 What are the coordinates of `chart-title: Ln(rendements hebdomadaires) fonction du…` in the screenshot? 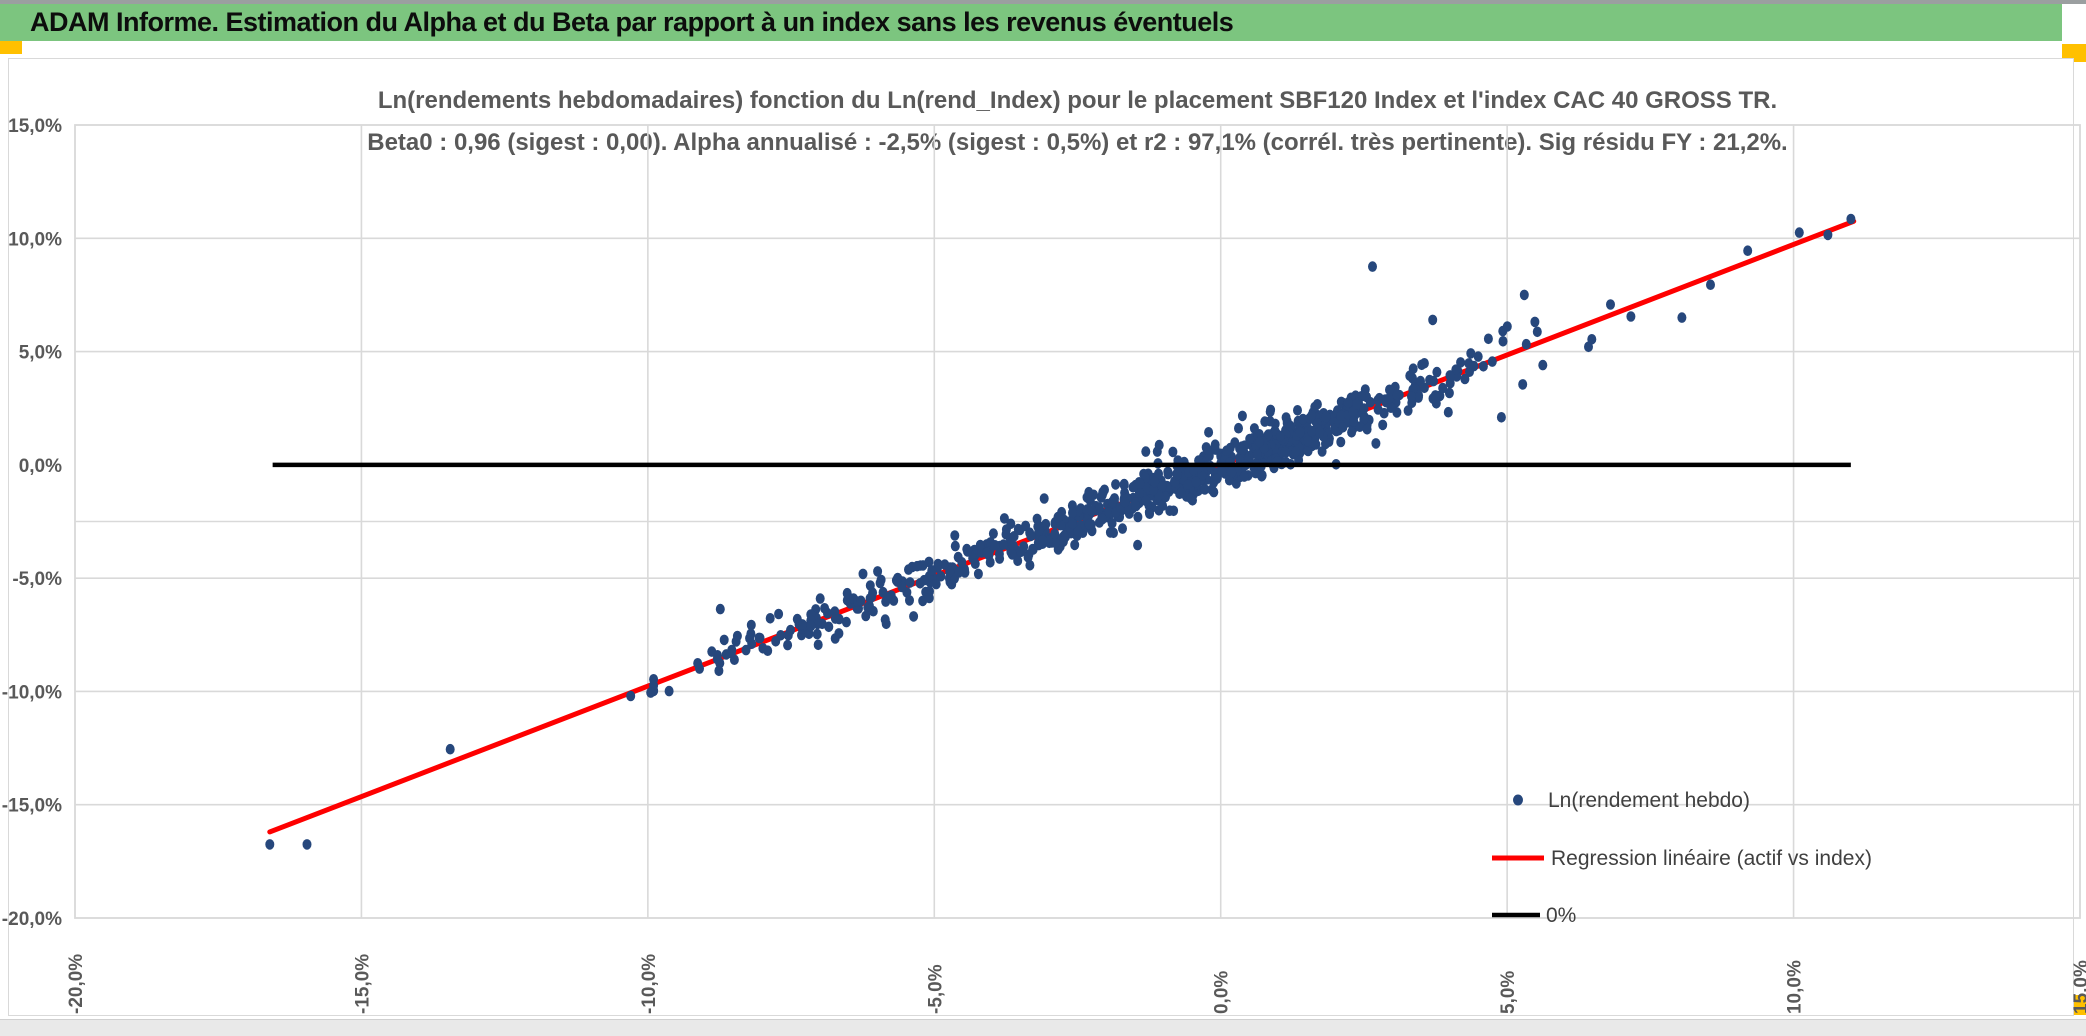 It's located at (1077, 100).